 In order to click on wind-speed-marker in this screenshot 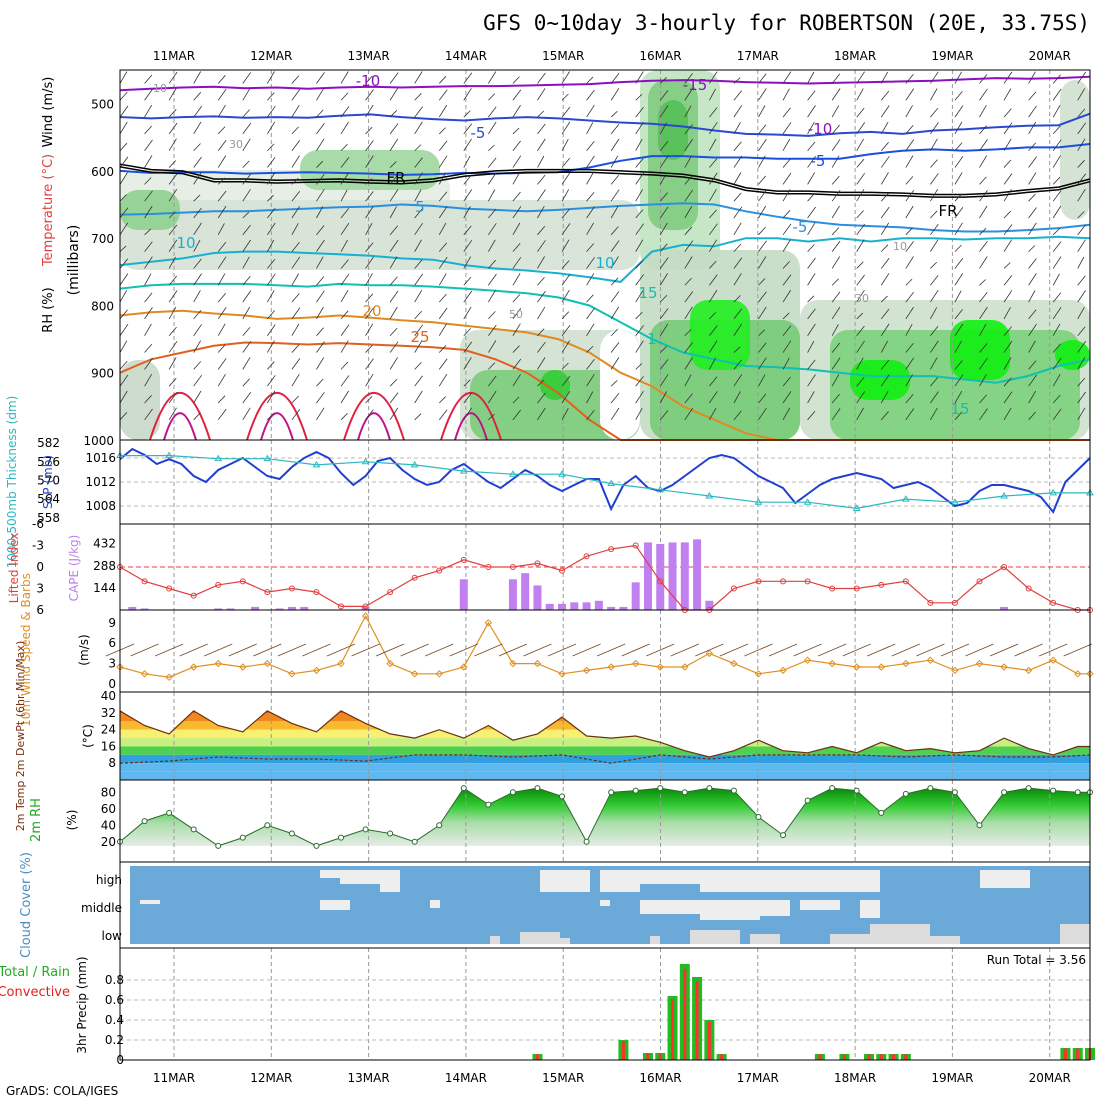, I will do `click(316, 670)`.